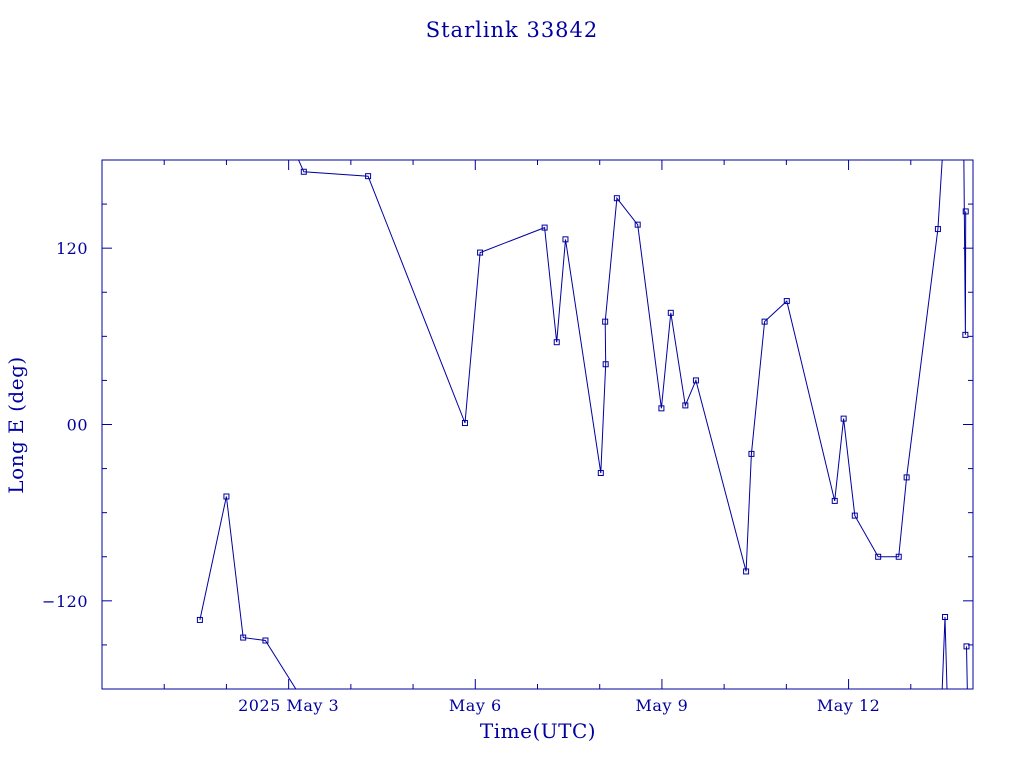 Image resolution: width=1024 pixels, height=768 pixels. Describe the element at coordinates (662, 705) in the screenshot. I see `x-tick-label: May 9` at that location.